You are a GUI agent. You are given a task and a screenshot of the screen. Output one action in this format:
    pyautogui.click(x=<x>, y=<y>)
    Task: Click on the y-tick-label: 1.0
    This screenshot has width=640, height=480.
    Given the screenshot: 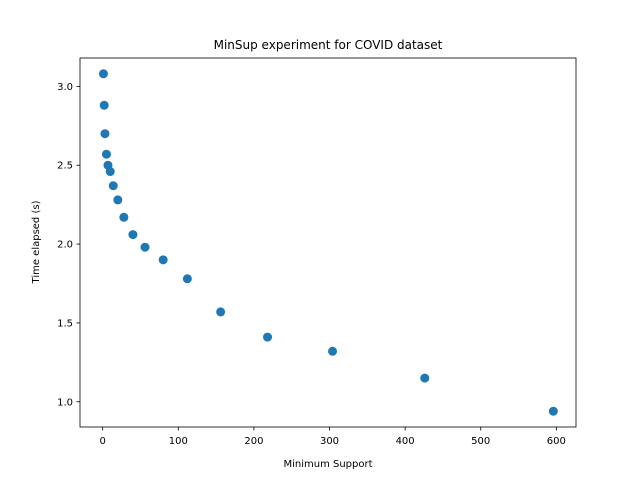 What is the action you would take?
    pyautogui.click(x=65, y=402)
    